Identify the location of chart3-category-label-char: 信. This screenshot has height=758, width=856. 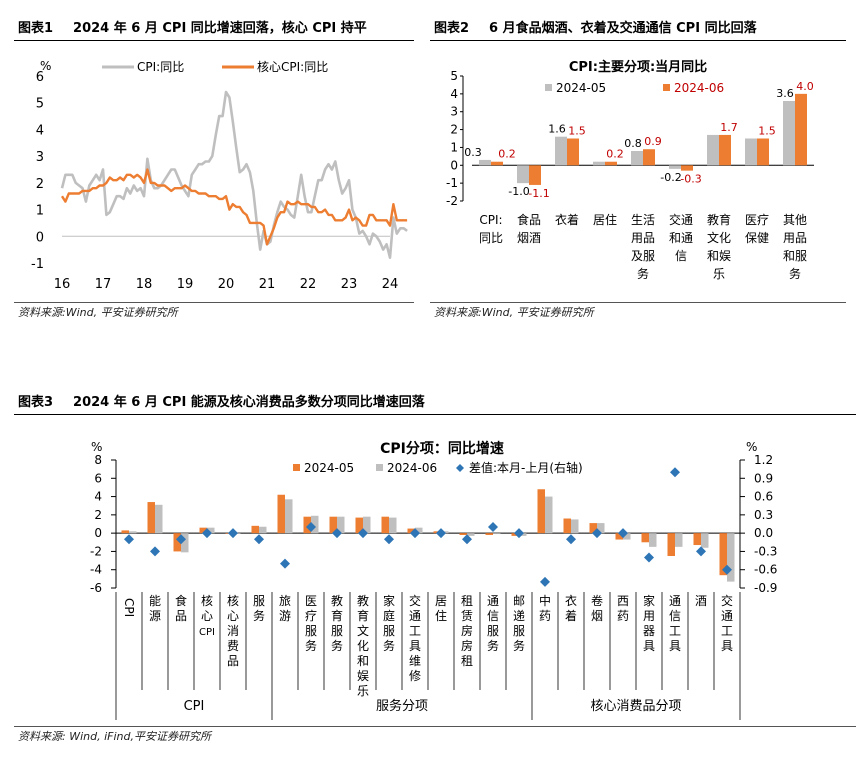
(493, 616).